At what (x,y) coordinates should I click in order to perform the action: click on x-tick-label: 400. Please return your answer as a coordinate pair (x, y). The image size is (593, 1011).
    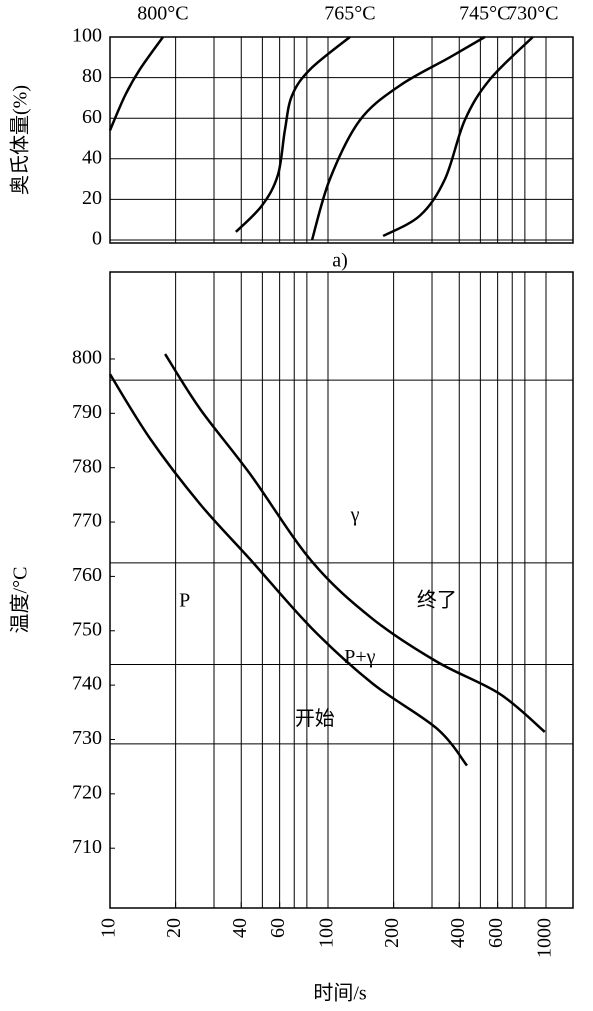
    Looking at the image, I should click on (458, 933).